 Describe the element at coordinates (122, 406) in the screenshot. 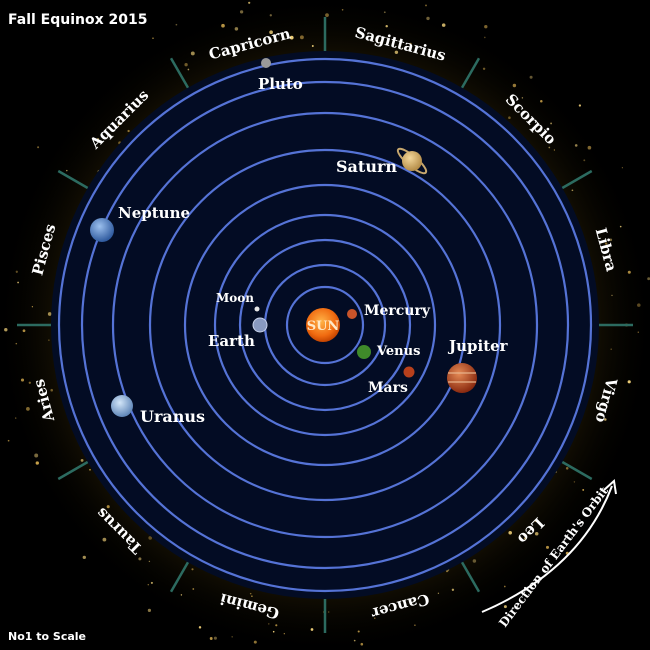

I see `uranus-icon` at that location.